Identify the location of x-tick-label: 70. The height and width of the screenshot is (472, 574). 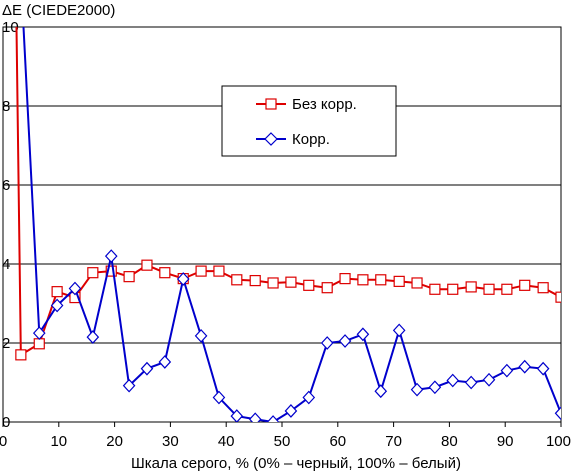
(393, 441).